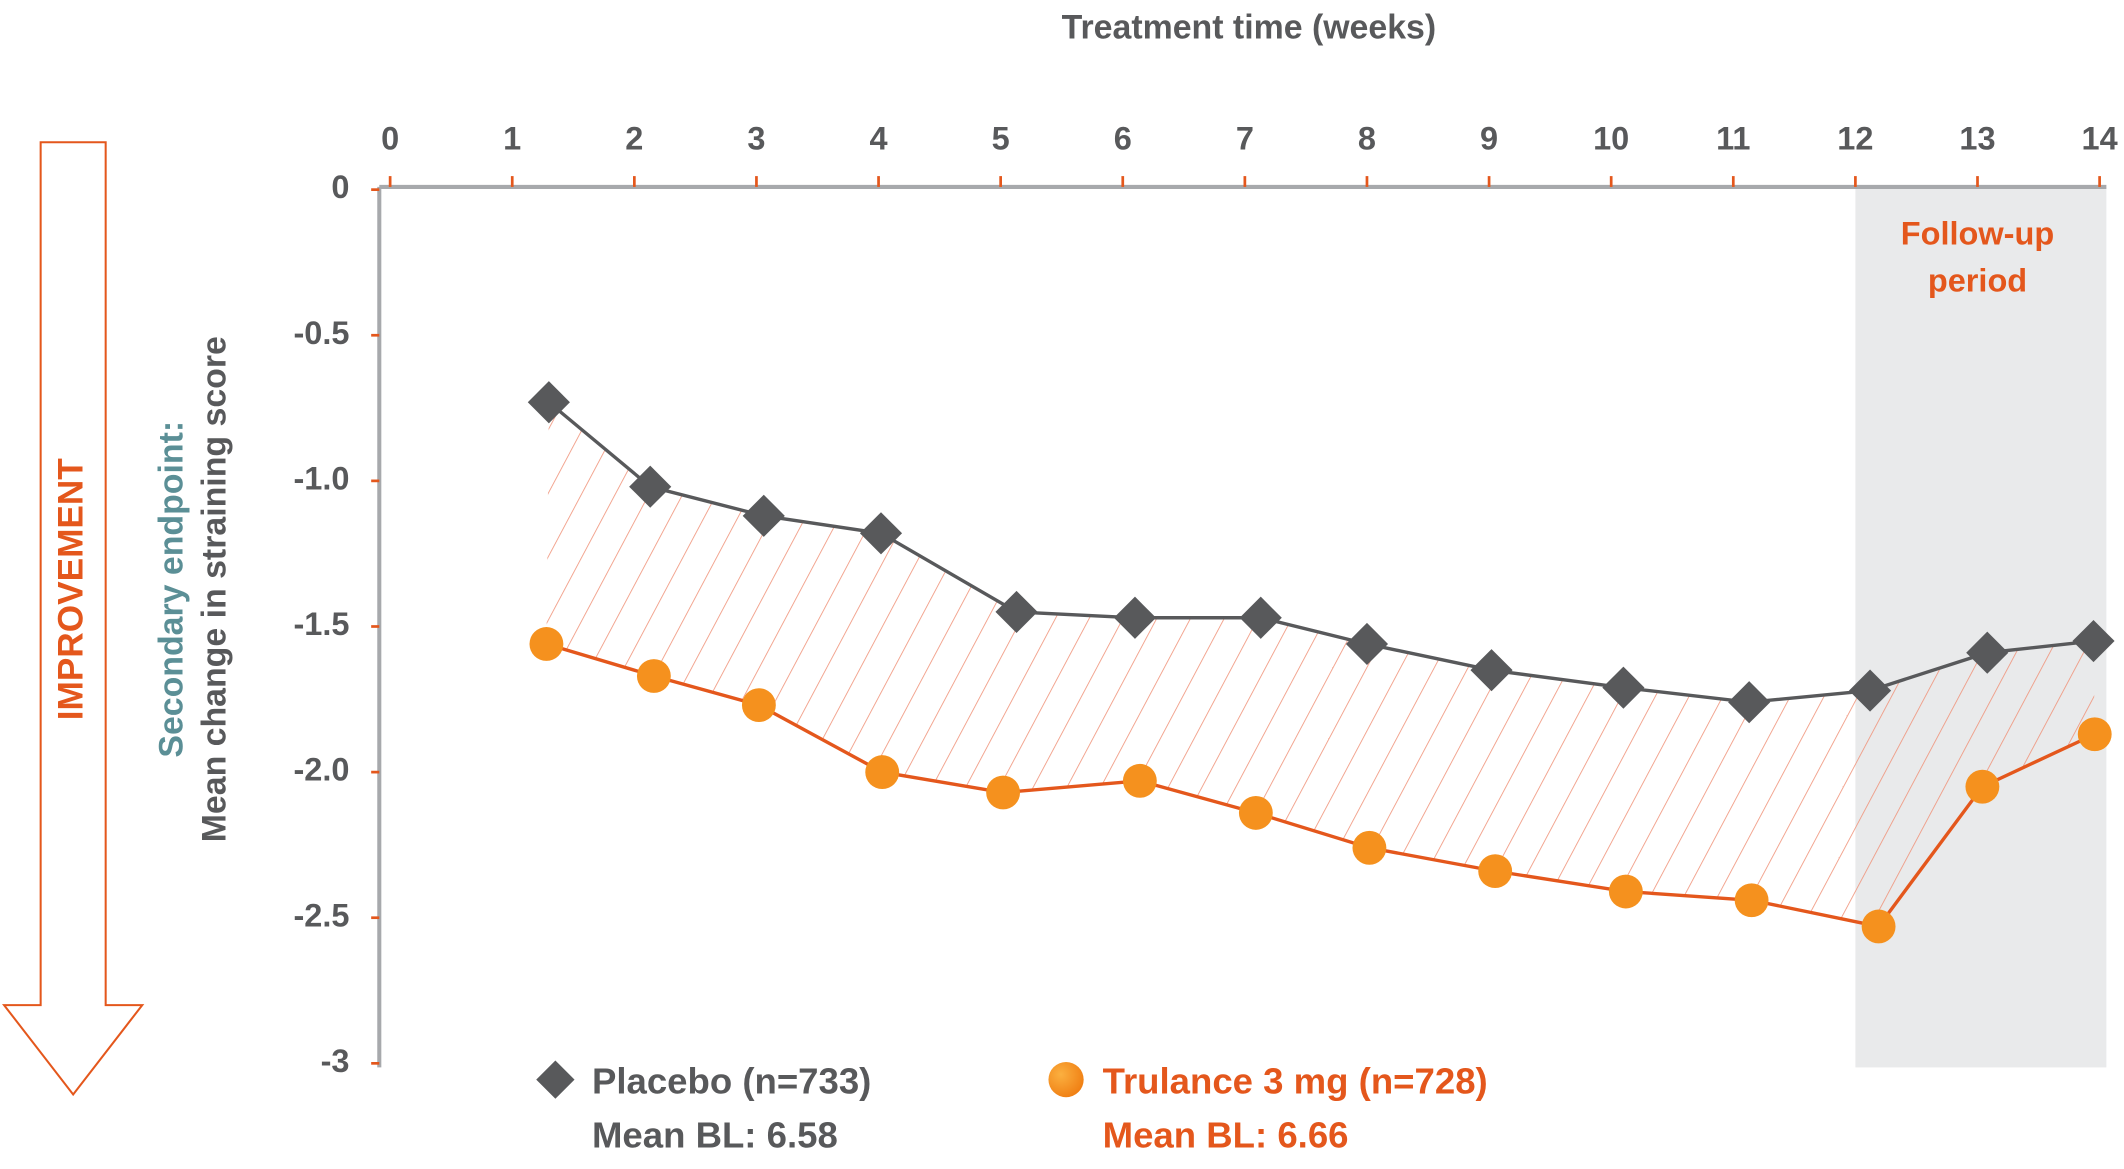 This screenshot has height=1169, width=2124. What do you see at coordinates (1001, 138) in the screenshot?
I see `x-tick-label: 5` at bounding box center [1001, 138].